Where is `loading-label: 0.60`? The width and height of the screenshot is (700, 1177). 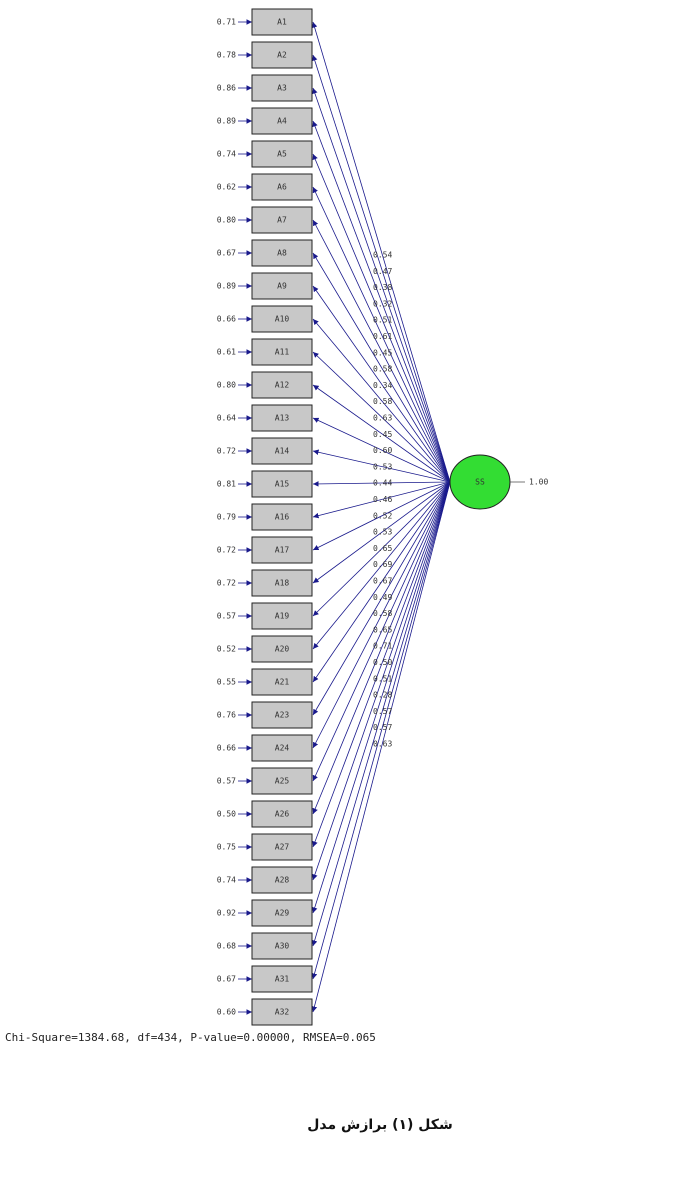 loading-label: 0.60 is located at coordinates (382, 450).